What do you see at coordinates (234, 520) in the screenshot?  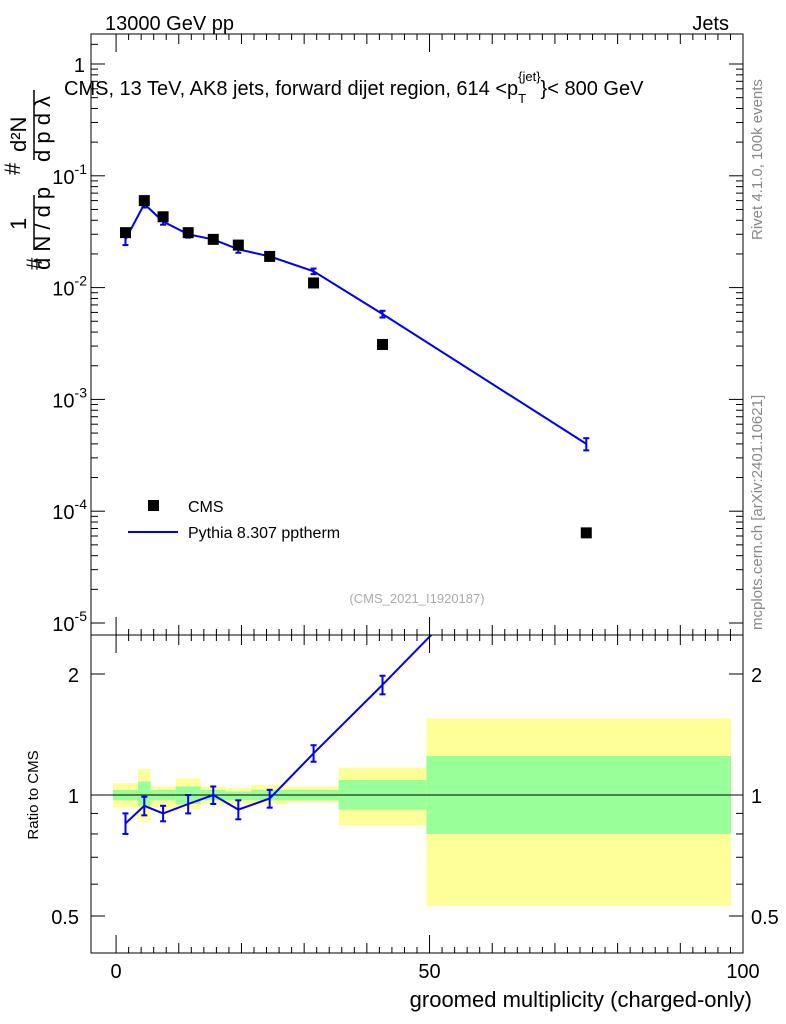 I see `legend: CMS Pythia 8.307 pptherm` at bounding box center [234, 520].